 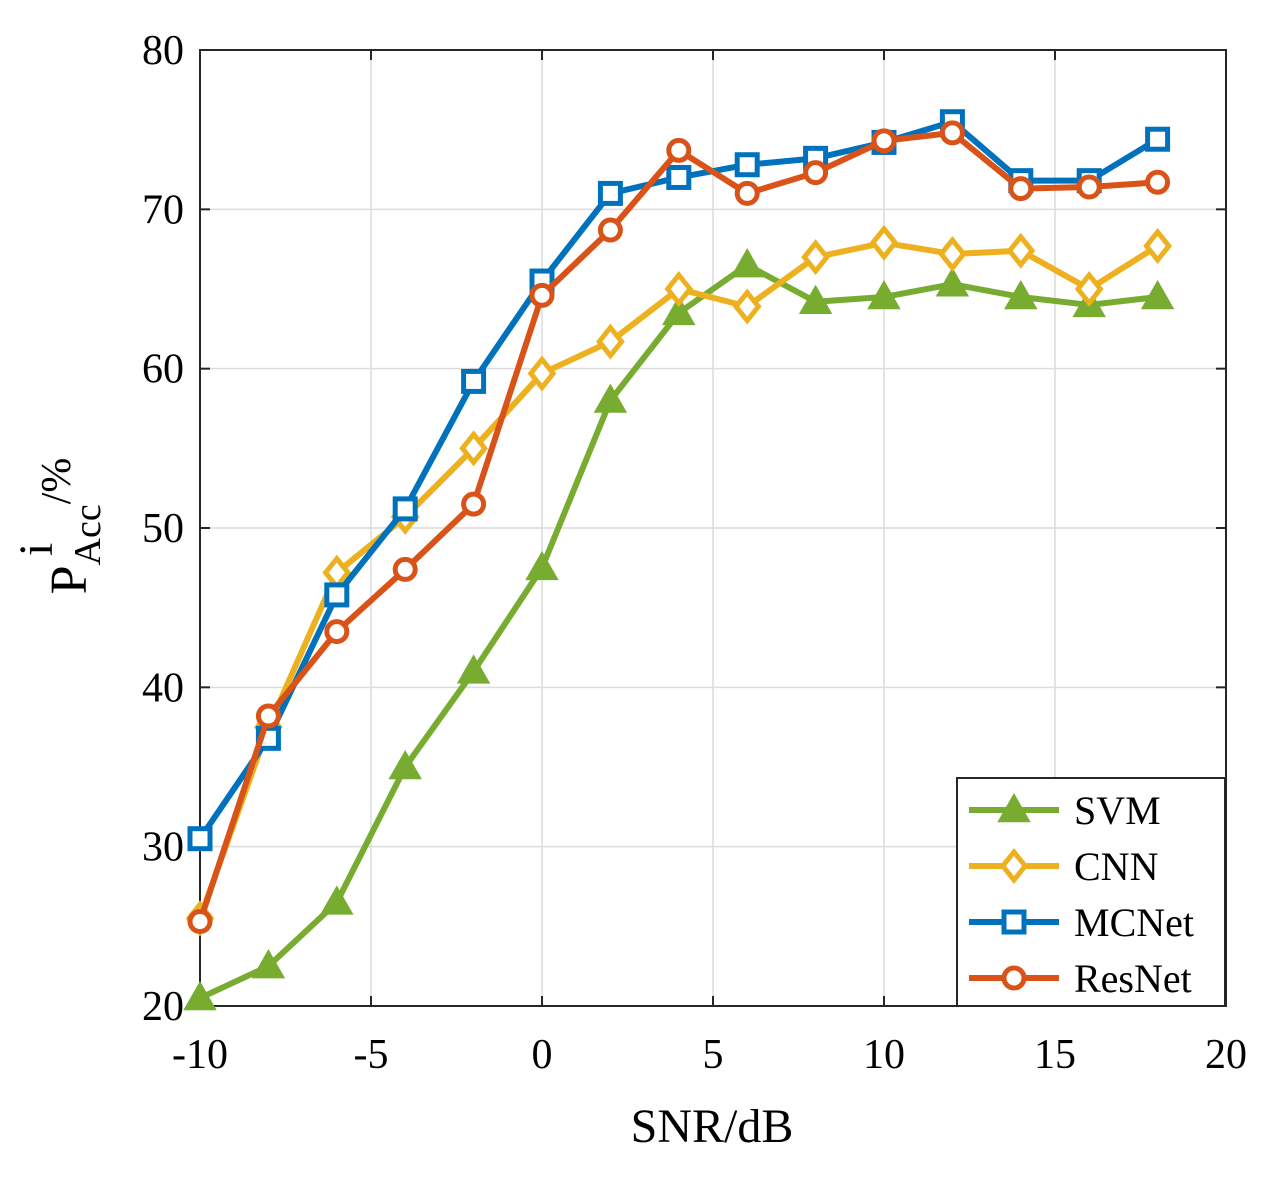 What do you see at coordinates (1116, 866) in the screenshot?
I see `legend-label-1: CNN` at bounding box center [1116, 866].